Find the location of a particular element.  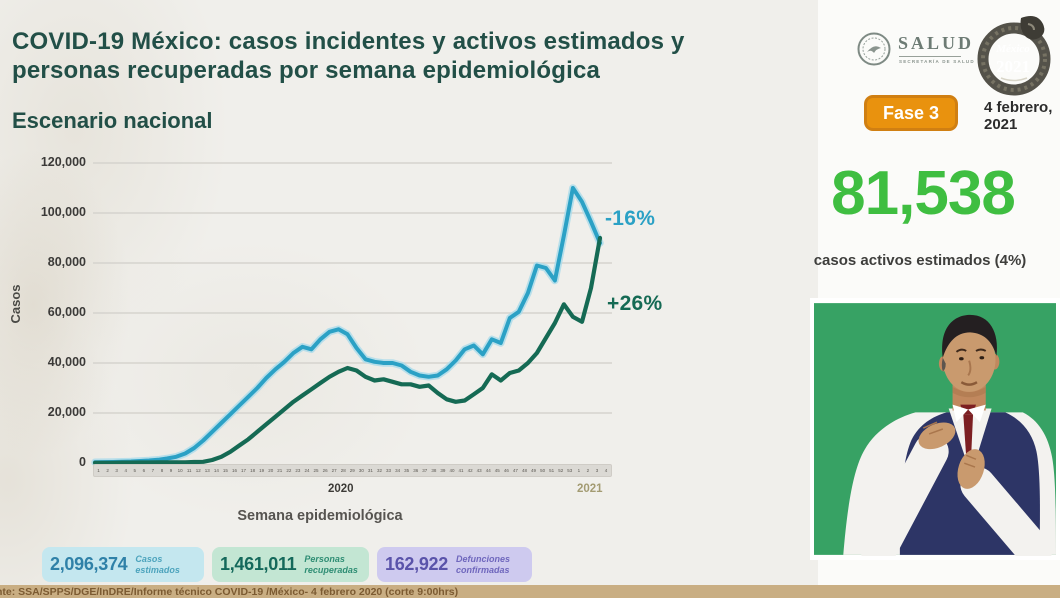

eye-left is located at coordinates (961, 359).